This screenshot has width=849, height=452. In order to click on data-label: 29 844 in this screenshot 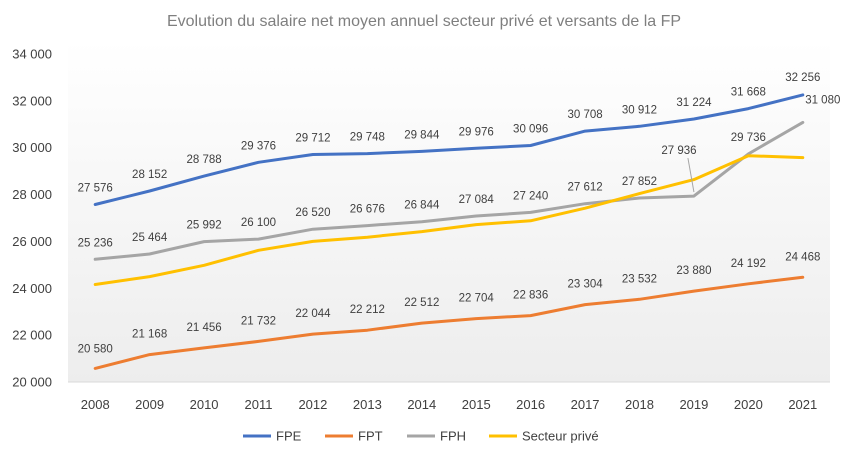, I will do `click(422, 135)`.